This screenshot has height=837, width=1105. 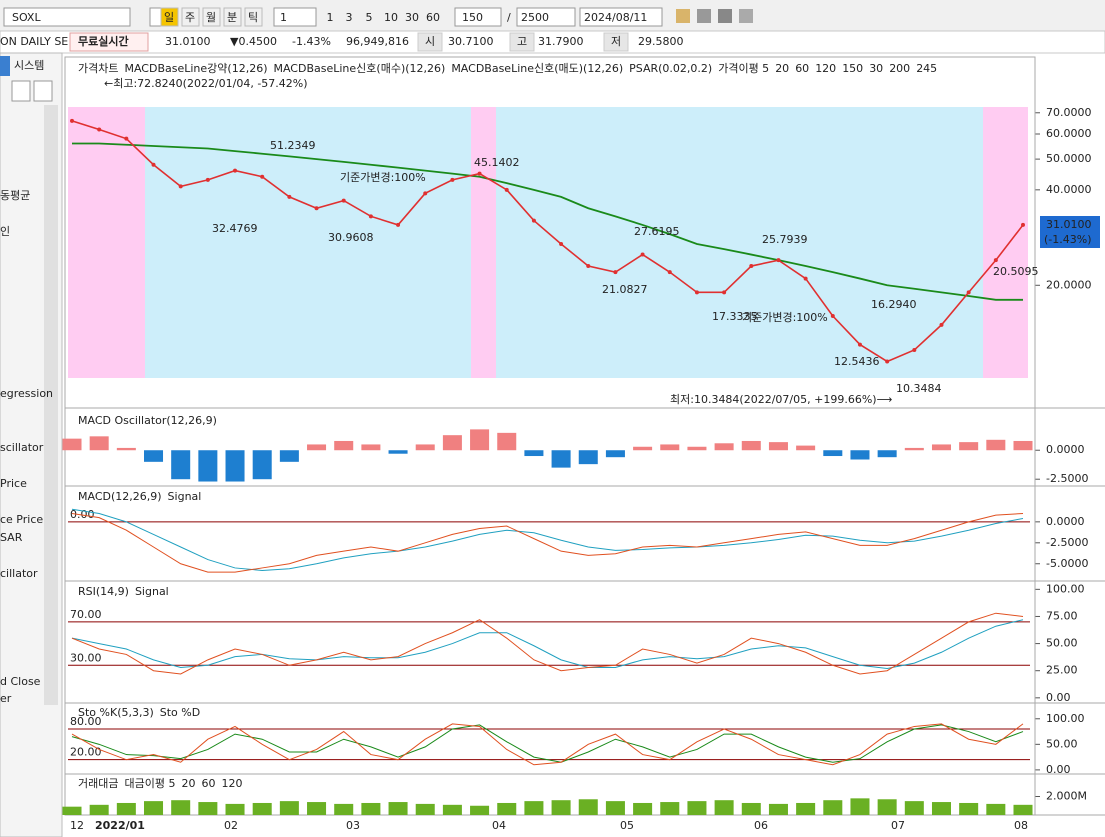 I want to click on macd-line-line, so click(x=547, y=542).